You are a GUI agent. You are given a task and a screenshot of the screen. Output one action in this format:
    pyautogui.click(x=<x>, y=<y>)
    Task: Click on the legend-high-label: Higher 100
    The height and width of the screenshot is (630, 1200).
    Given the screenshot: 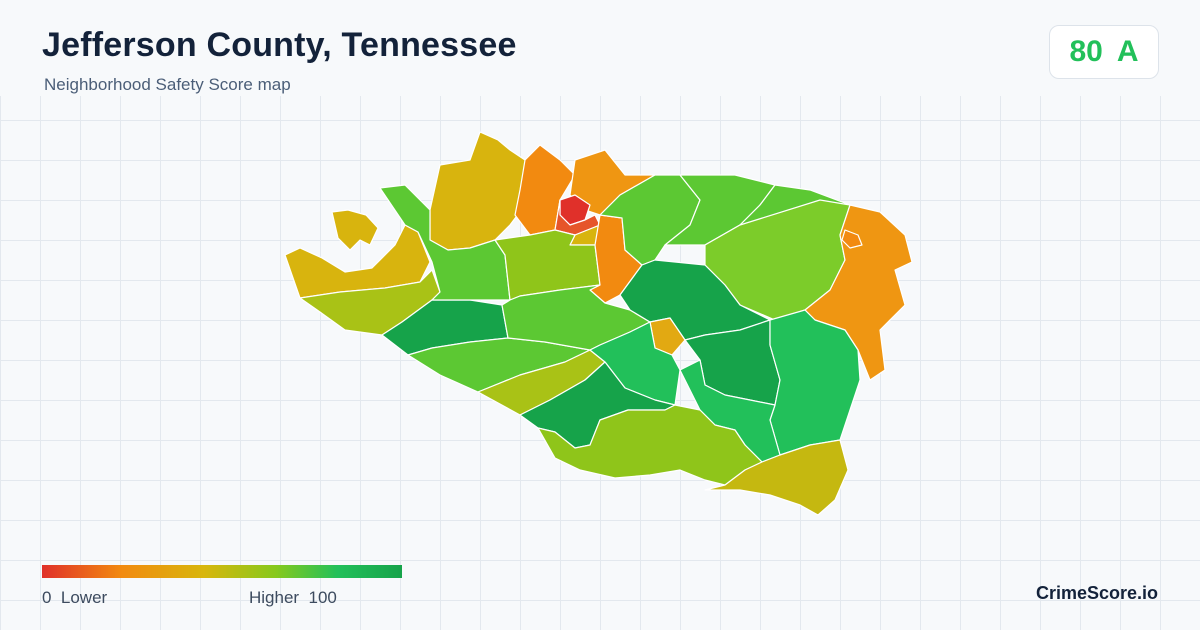 What is the action you would take?
    pyautogui.click(x=293, y=597)
    